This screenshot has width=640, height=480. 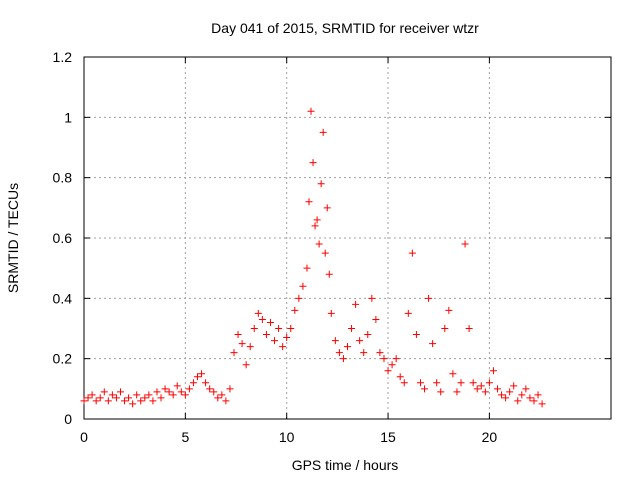 I want to click on y-tick-label: 0, so click(x=68, y=419).